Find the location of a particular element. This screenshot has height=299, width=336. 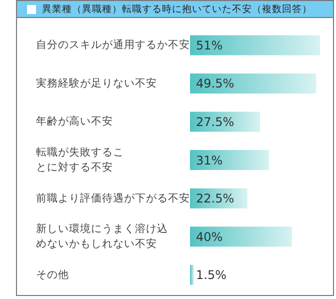

y-tick-label: 新しい環境にうまく溶け込めないかもしれない不安 is located at coordinates (102, 236).